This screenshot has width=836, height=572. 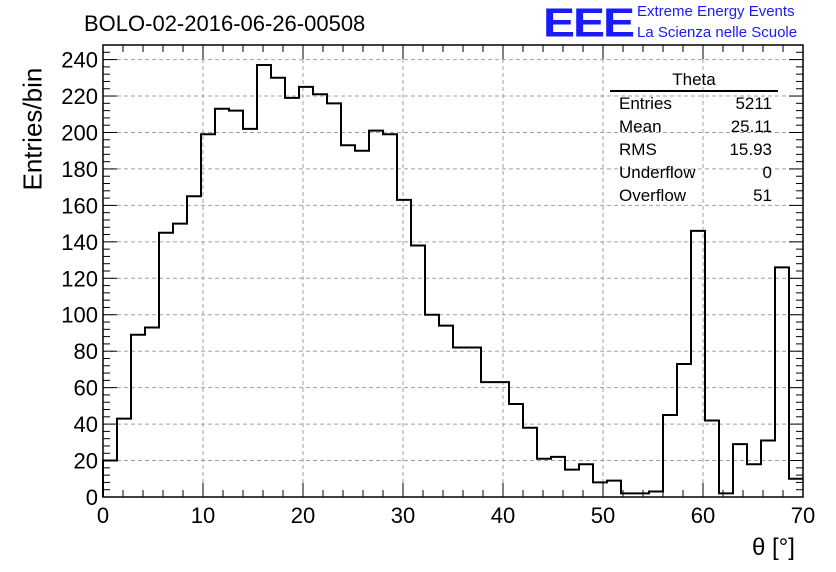 What do you see at coordinates (79, 60) in the screenshot?
I see `y-tick-label: 240` at bounding box center [79, 60].